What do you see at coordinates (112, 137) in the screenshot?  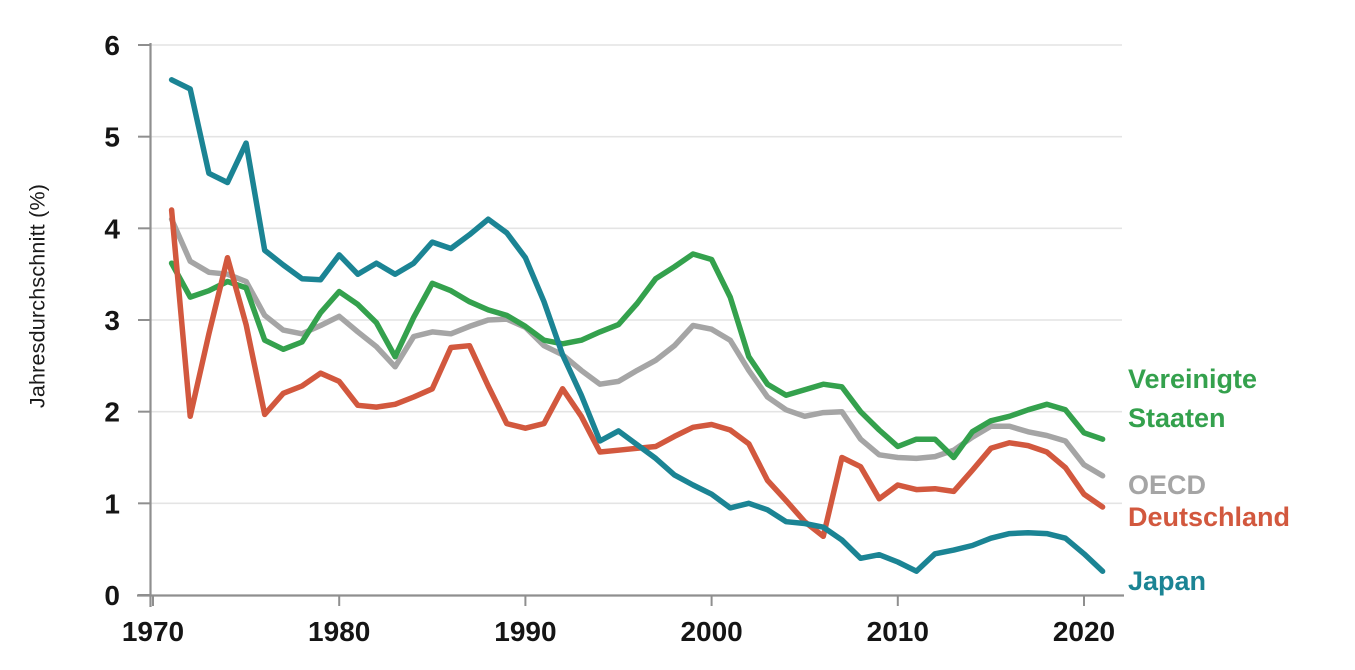 I see `y-tick-label: 5` at bounding box center [112, 137].